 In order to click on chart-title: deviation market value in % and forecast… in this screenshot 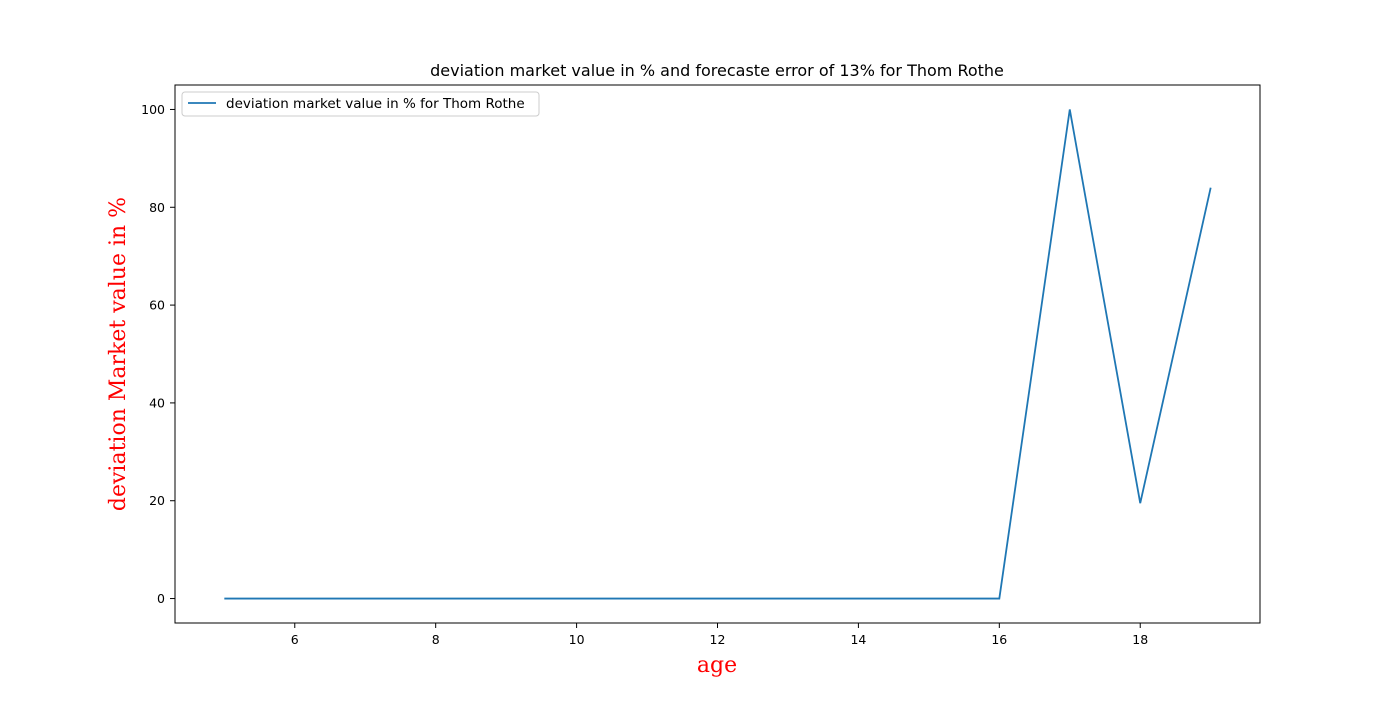, I will do `click(717, 70)`.